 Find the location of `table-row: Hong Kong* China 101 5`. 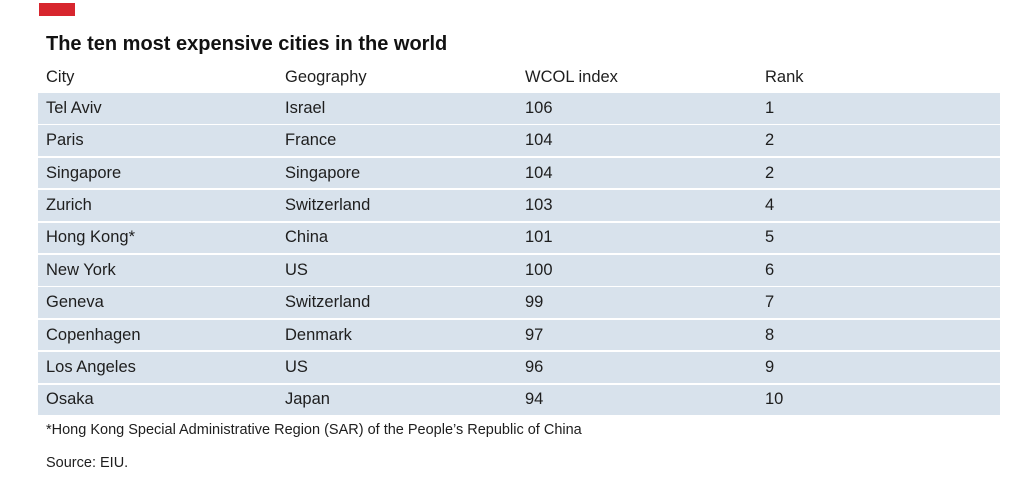

table-row: Hong Kong* China 101 5 is located at coordinates (519, 238).